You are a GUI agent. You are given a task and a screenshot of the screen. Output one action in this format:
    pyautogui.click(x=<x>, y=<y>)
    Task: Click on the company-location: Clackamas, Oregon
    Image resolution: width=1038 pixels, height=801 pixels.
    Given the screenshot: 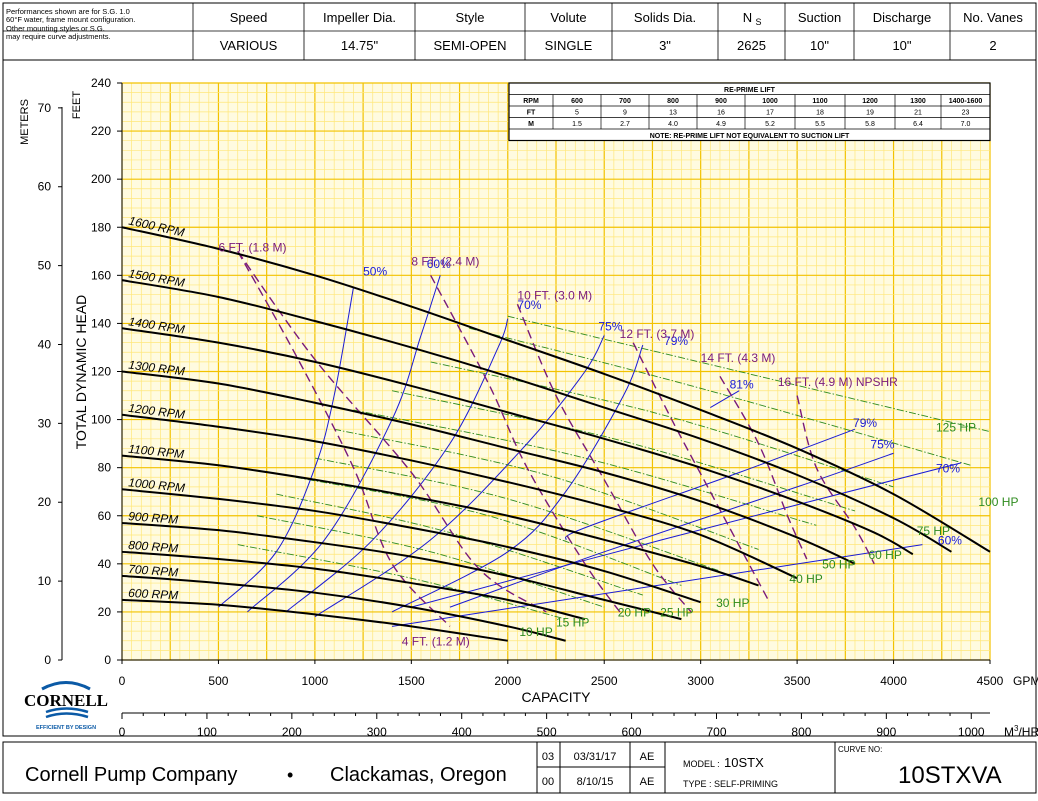 What is the action you would take?
    pyautogui.click(x=418, y=775)
    